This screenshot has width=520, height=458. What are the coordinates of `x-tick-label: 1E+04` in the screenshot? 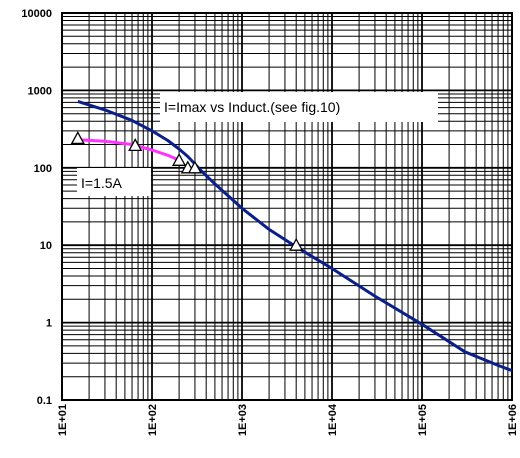 It's located at (333, 419).